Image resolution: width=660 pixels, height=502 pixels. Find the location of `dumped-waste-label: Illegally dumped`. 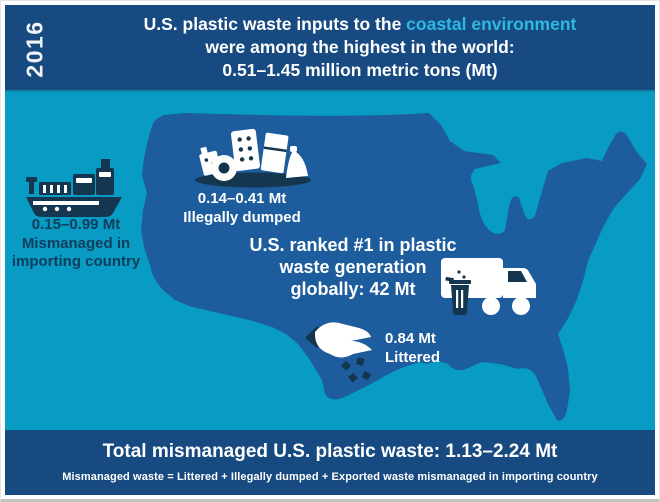

dumped-waste-label: Illegally dumped is located at coordinates (242, 217).